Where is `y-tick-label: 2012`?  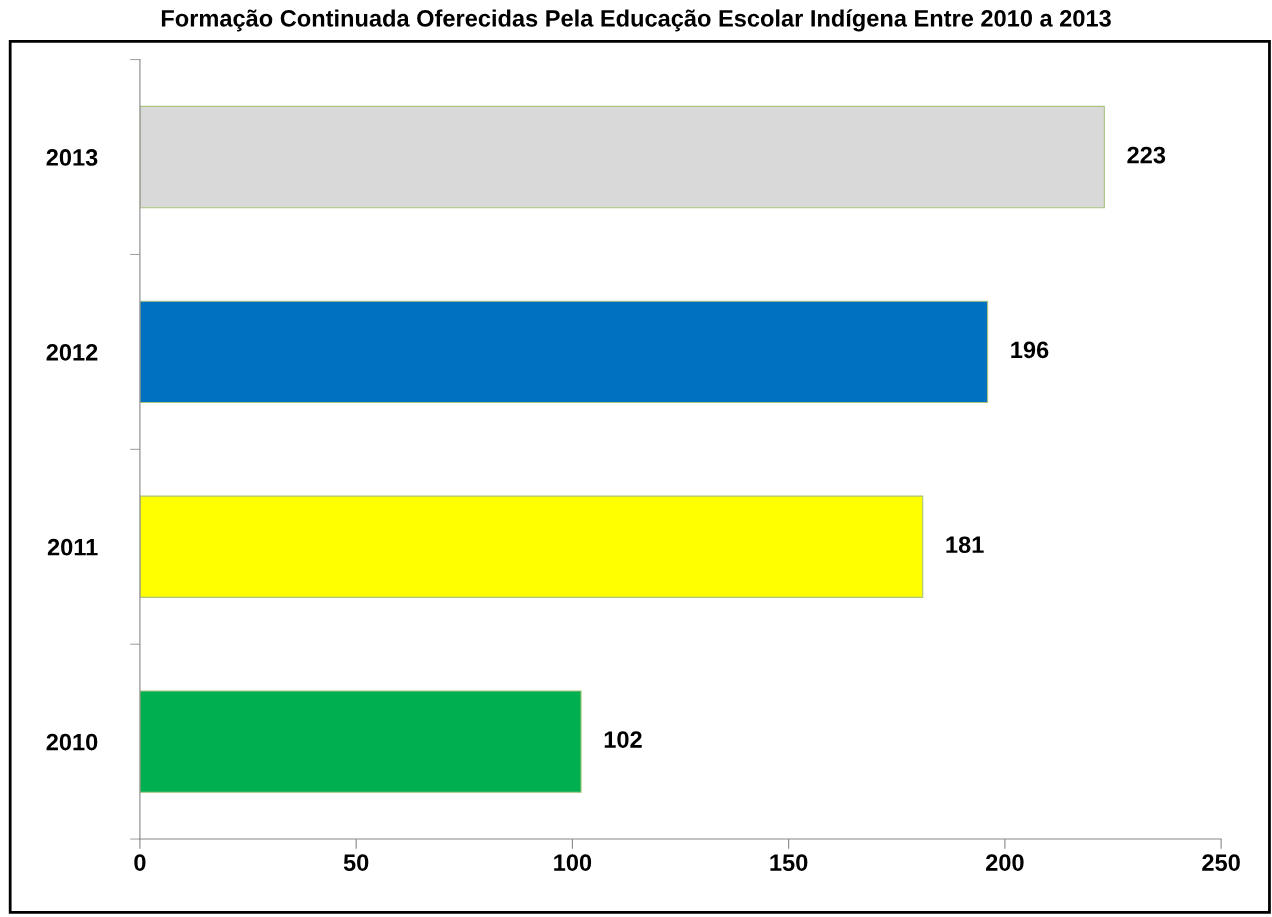 y-tick-label: 2012 is located at coordinates (72, 352).